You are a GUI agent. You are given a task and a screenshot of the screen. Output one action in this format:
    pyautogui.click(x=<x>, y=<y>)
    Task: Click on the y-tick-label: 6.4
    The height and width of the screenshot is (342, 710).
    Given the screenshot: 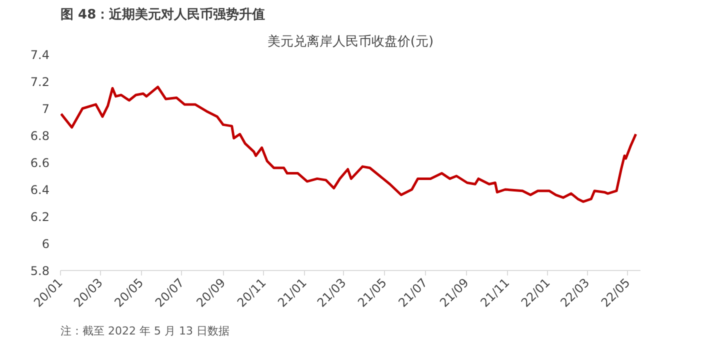 What is the action you would take?
    pyautogui.click(x=40, y=190)
    